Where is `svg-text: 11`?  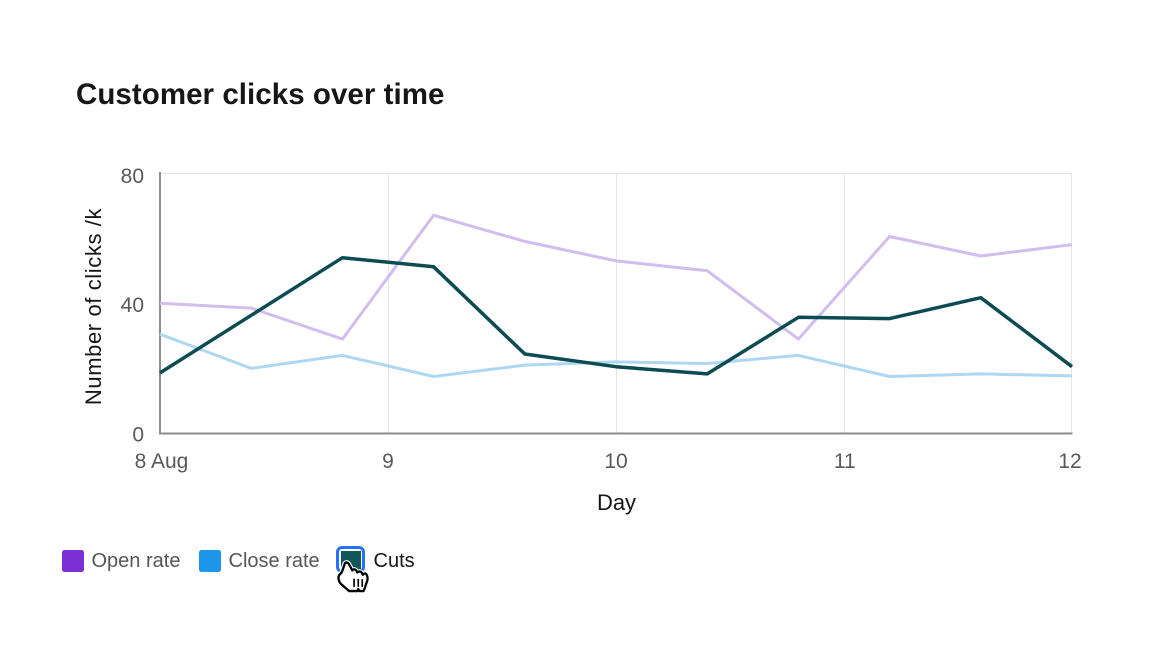
svg-text: 11 is located at coordinates (845, 461).